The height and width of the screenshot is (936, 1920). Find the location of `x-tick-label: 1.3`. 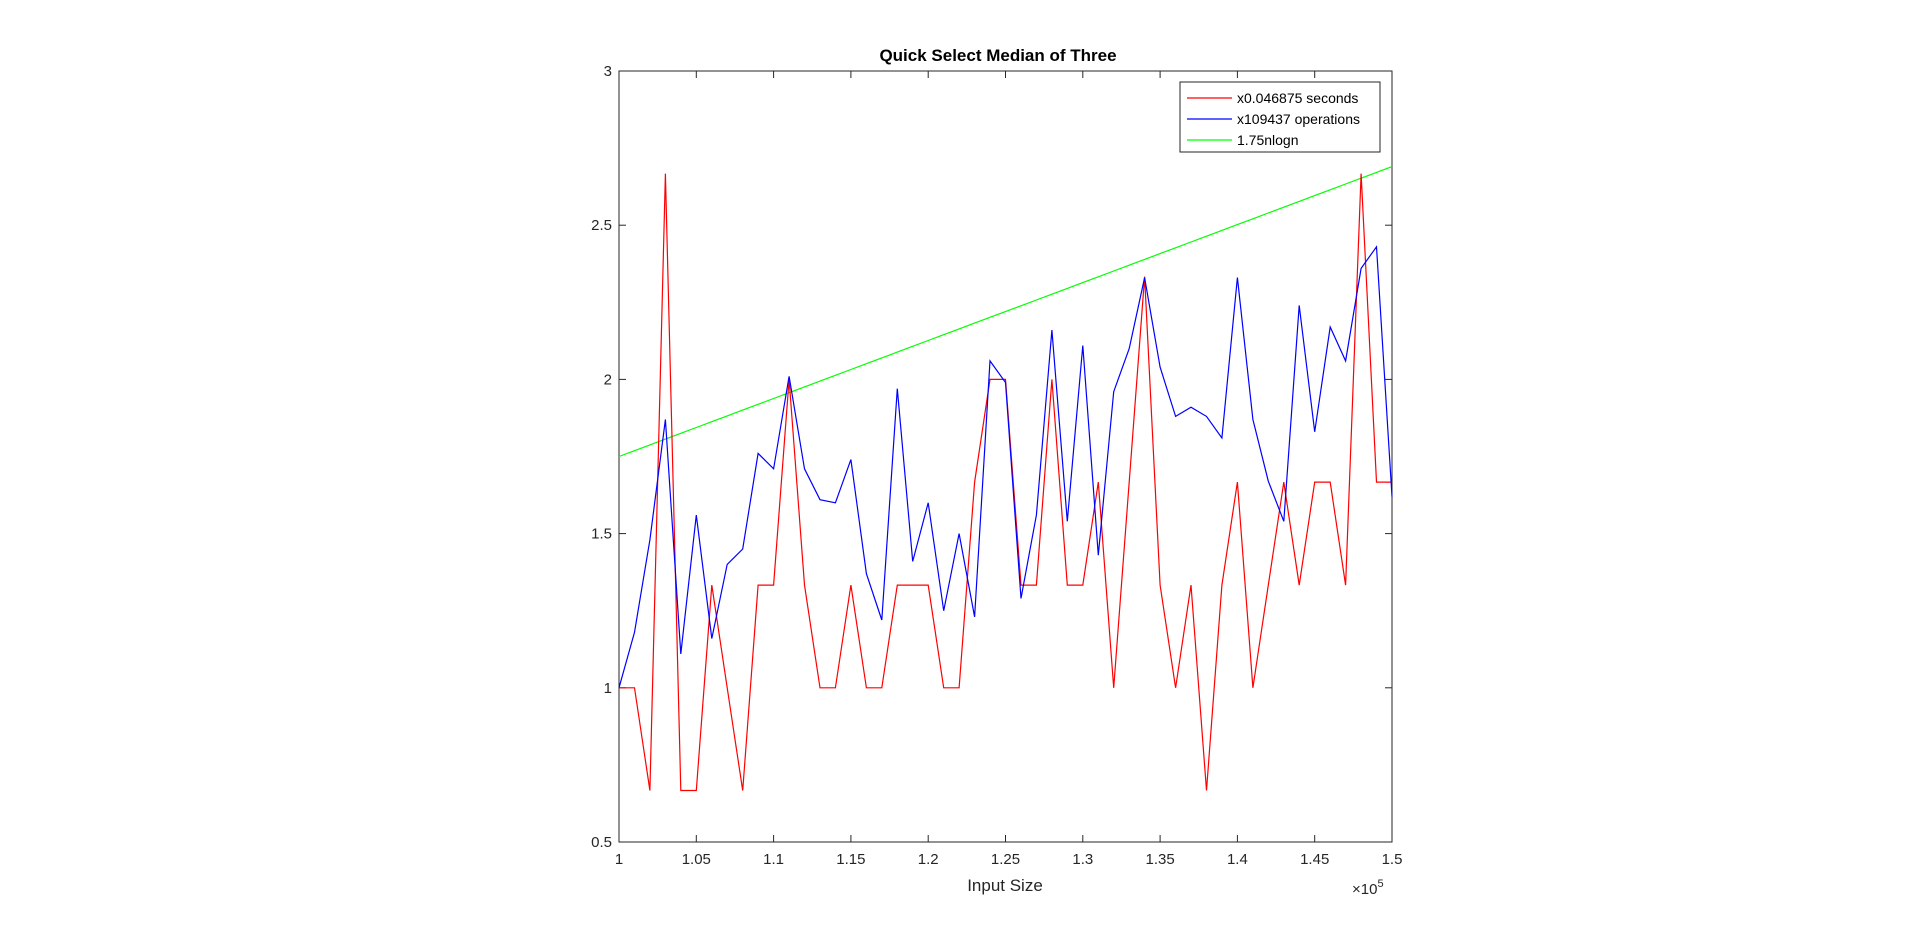

x-tick-label: 1.3 is located at coordinates (1082, 859).